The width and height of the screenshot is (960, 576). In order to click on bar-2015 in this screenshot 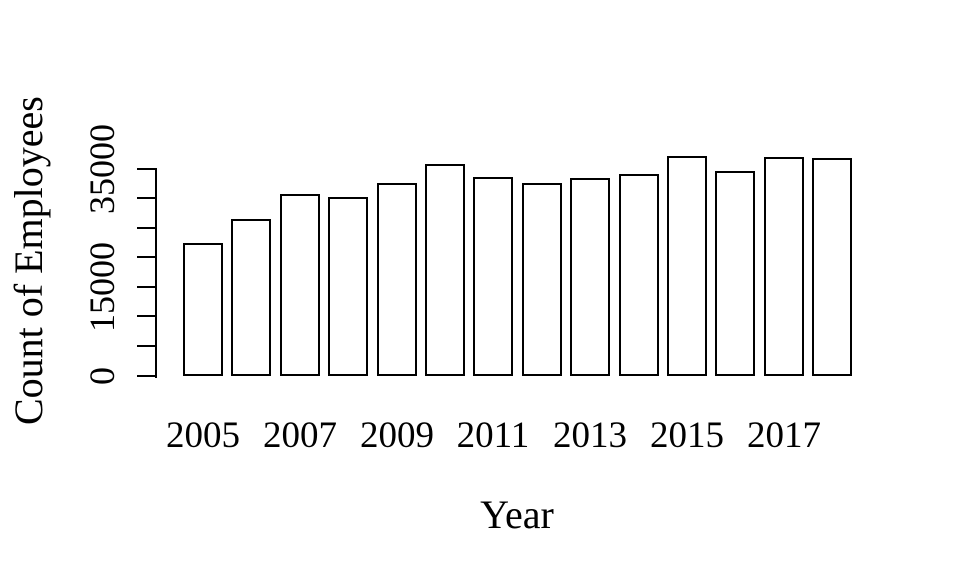, I will do `click(687, 266)`.